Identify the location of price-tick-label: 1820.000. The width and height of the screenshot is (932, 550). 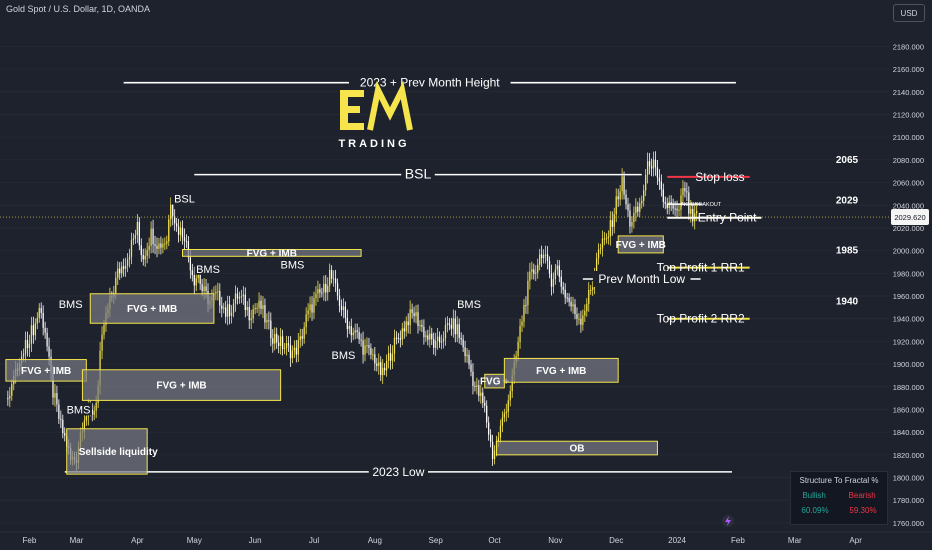
(908, 455).